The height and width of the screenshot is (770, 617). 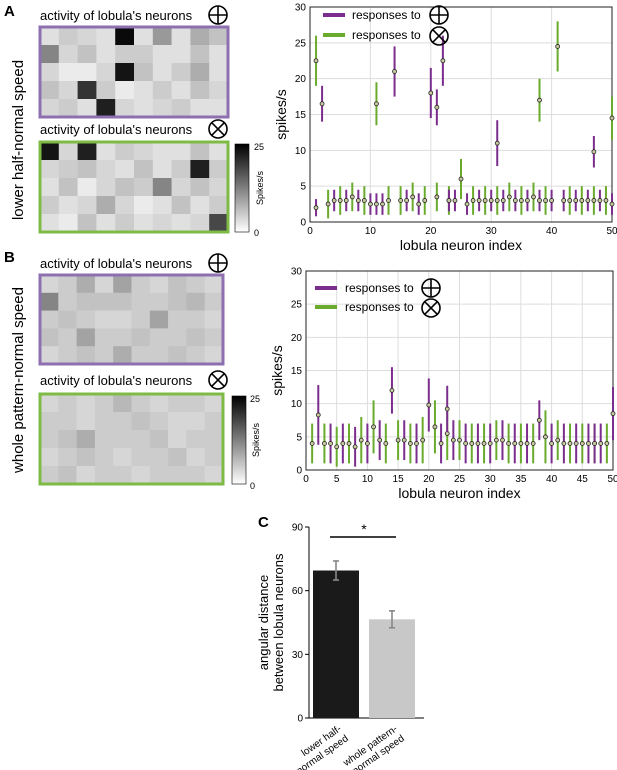 What do you see at coordinates (297, 404) in the screenshot?
I see `y-tick-label: 10` at bounding box center [297, 404].